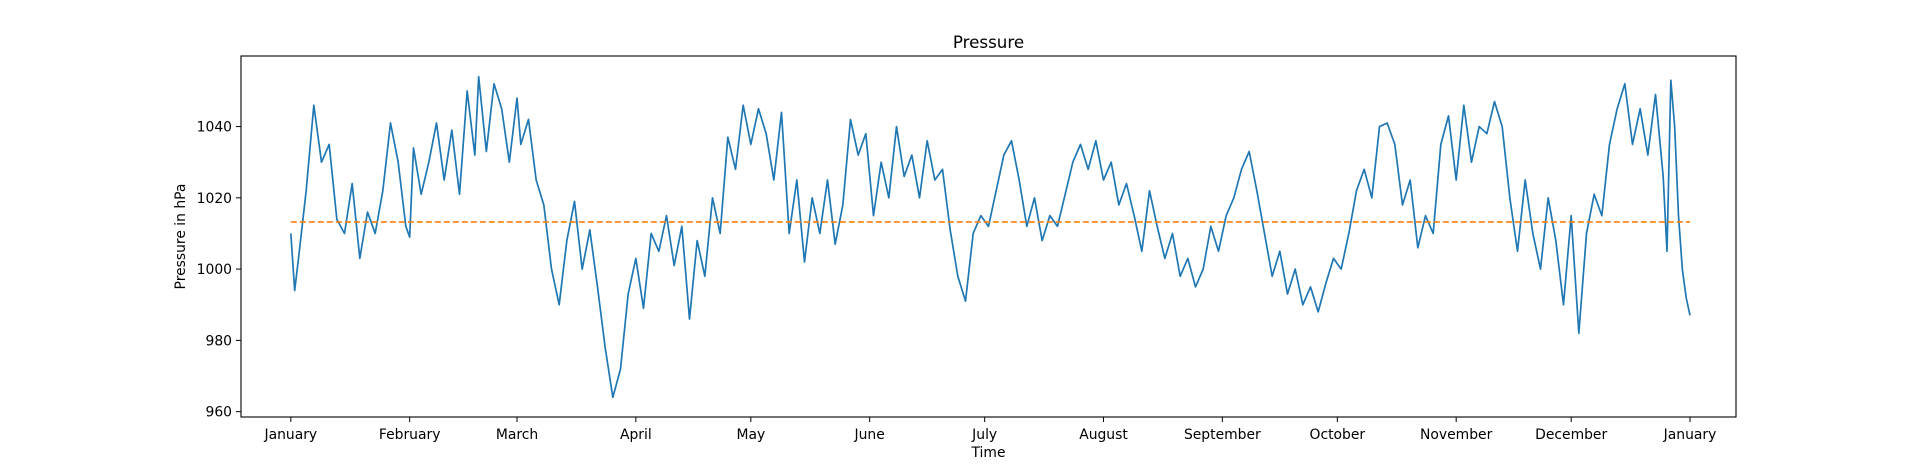 This screenshot has height=466, width=1916. What do you see at coordinates (1222, 435) in the screenshot?
I see `x-tick-label: September` at bounding box center [1222, 435].